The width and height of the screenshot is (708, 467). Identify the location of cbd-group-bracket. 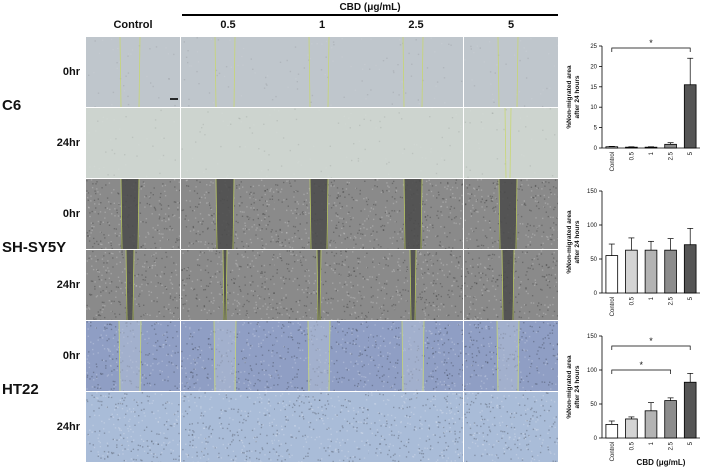
(370, 15).